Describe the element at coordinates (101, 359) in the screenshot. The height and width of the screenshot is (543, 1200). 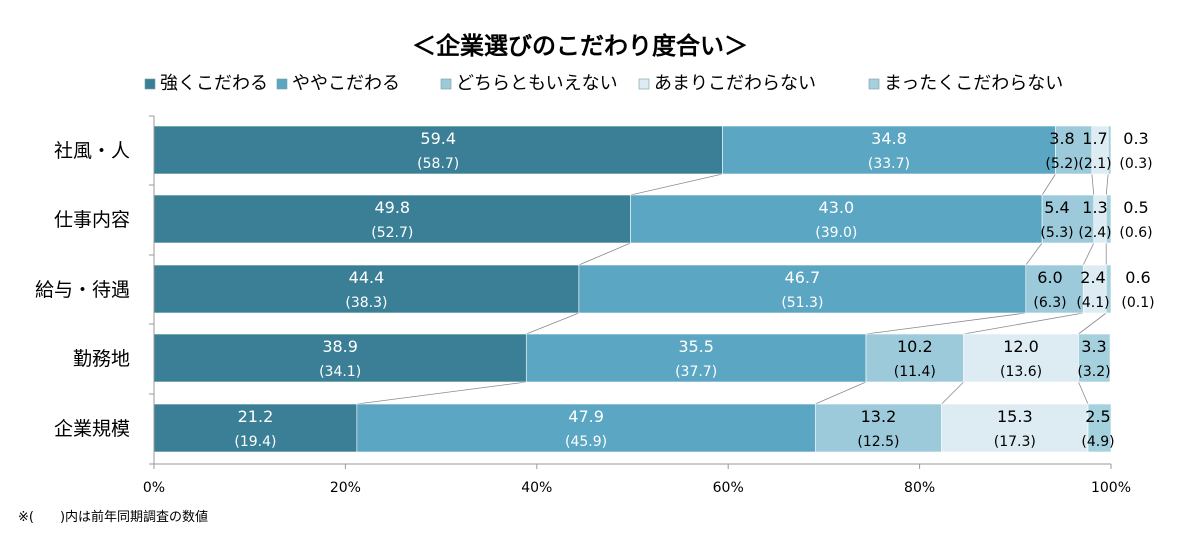
I see `category-label: 勤務地` at that location.